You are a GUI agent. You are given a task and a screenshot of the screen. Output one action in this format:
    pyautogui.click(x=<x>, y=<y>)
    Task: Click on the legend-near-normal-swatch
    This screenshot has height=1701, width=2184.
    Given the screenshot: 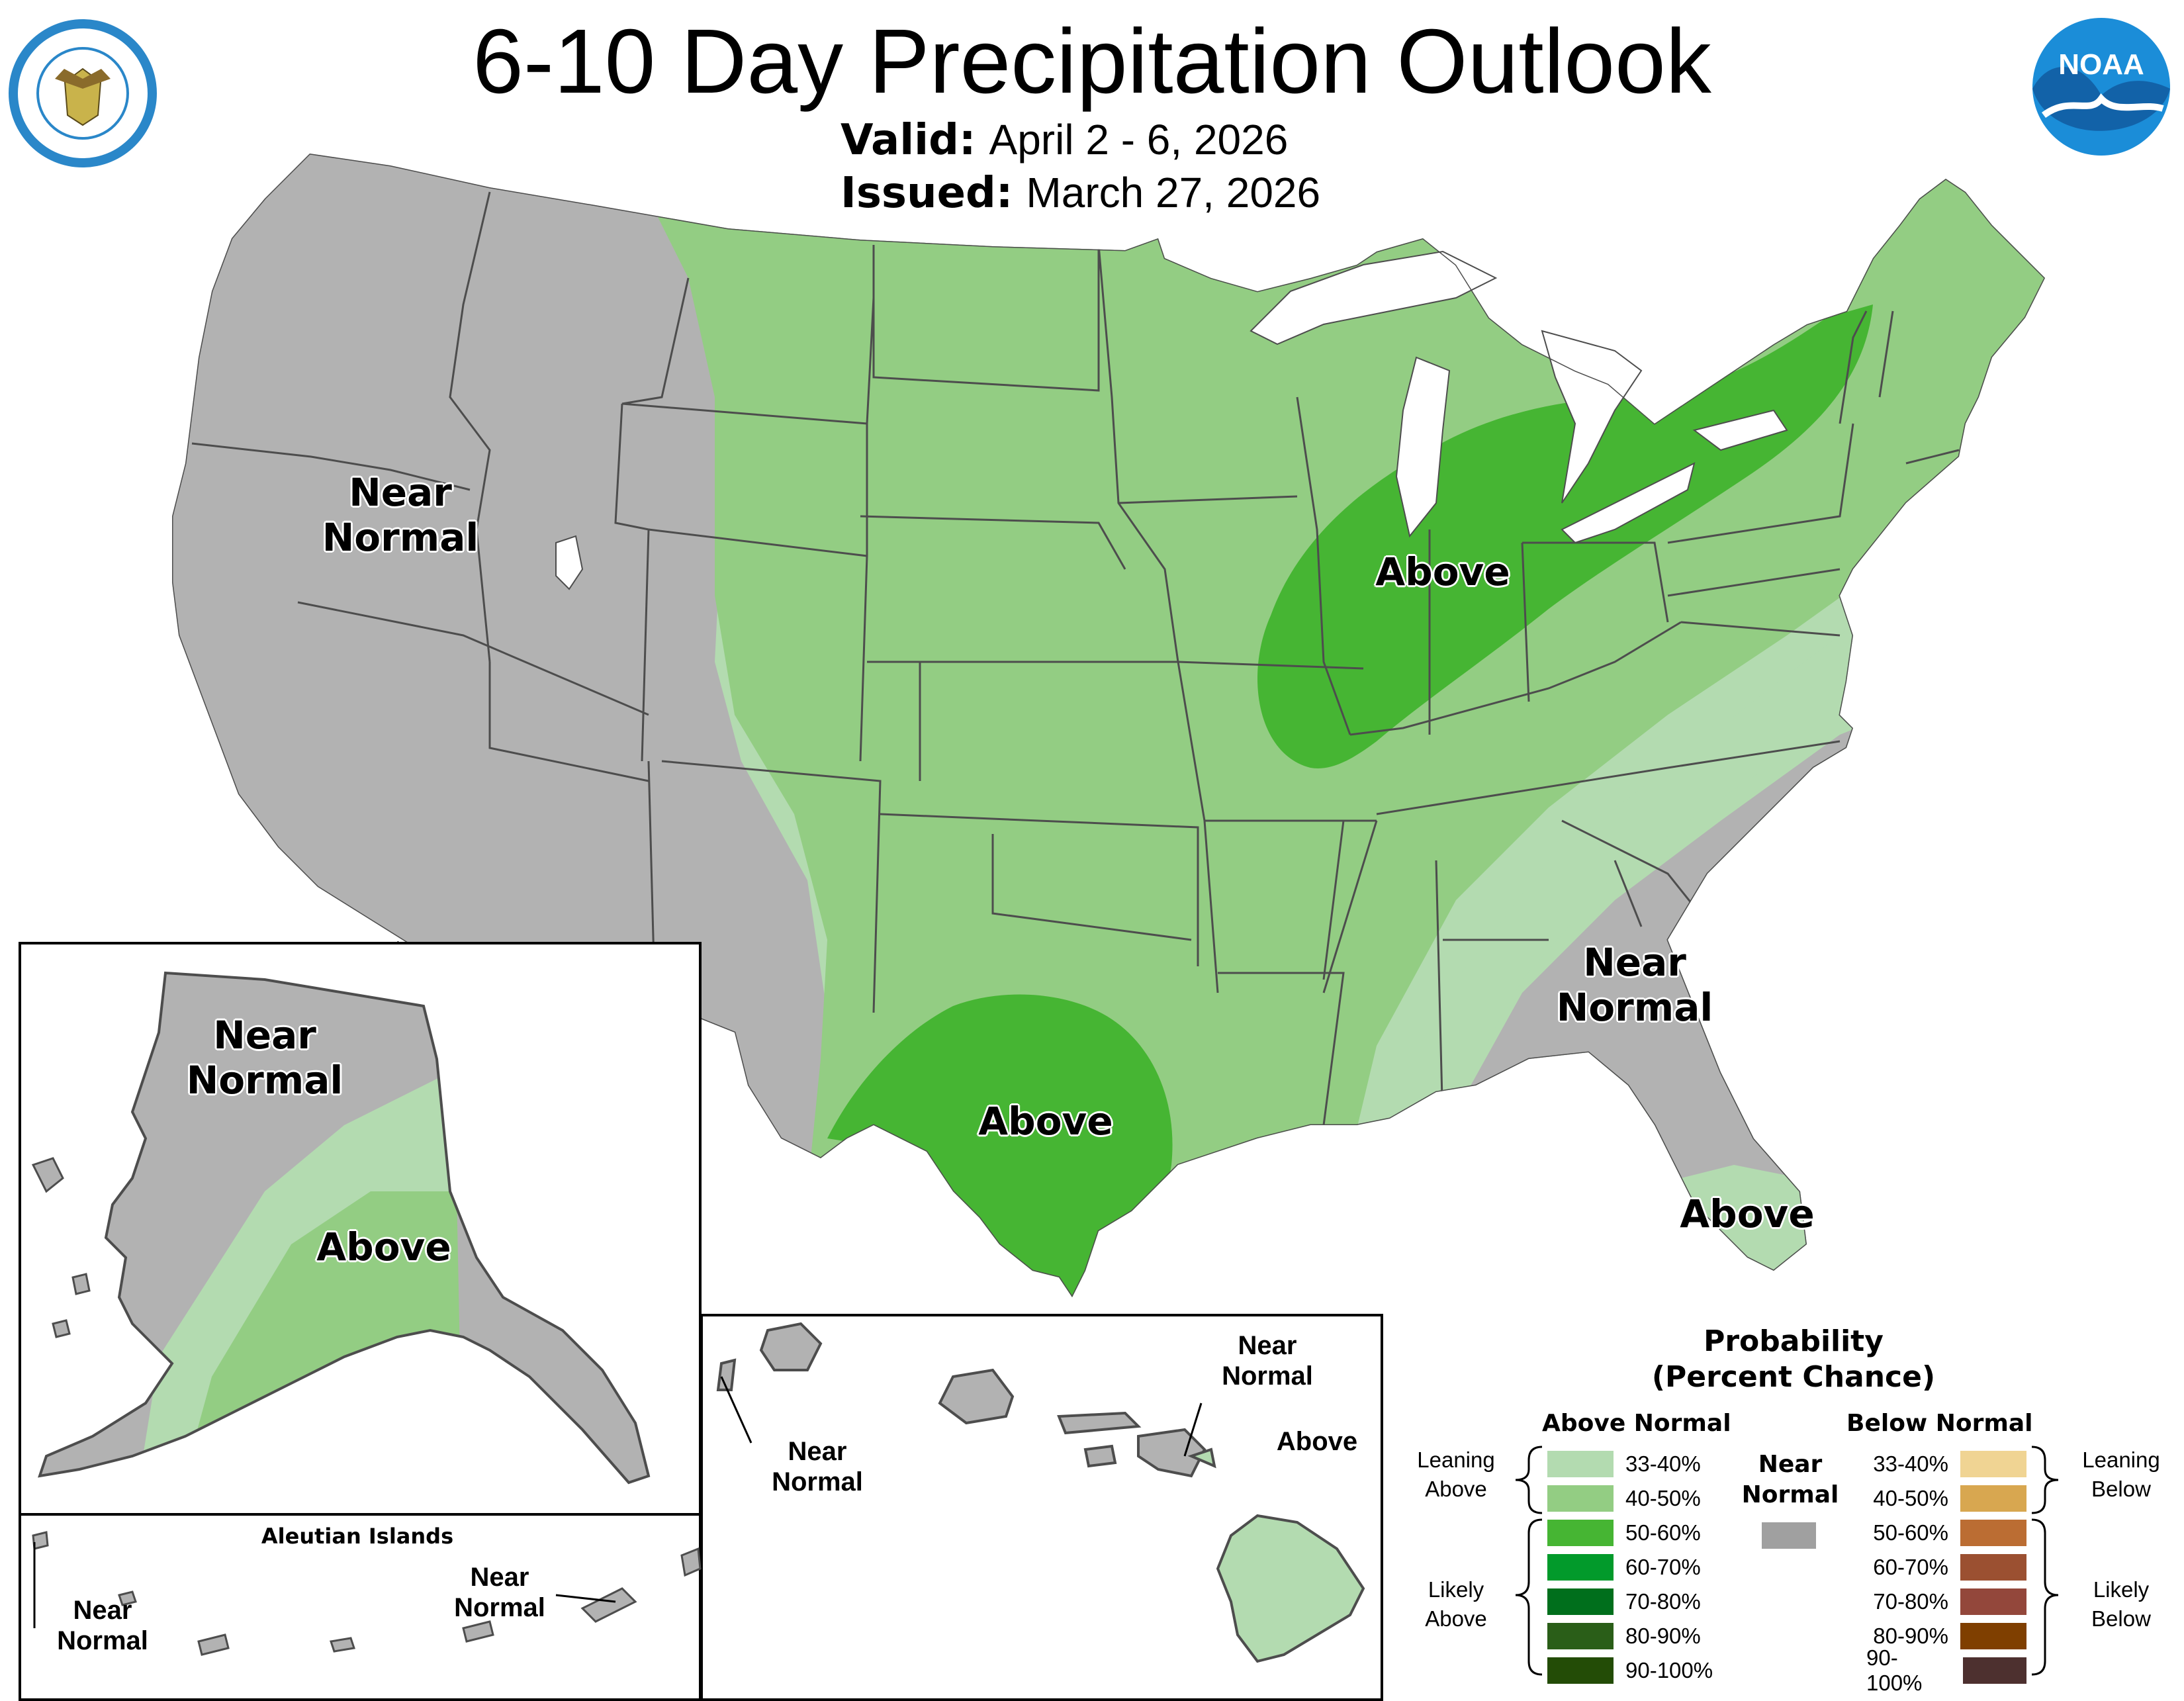 What is the action you would take?
    pyautogui.click(x=1789, y=1535)
    